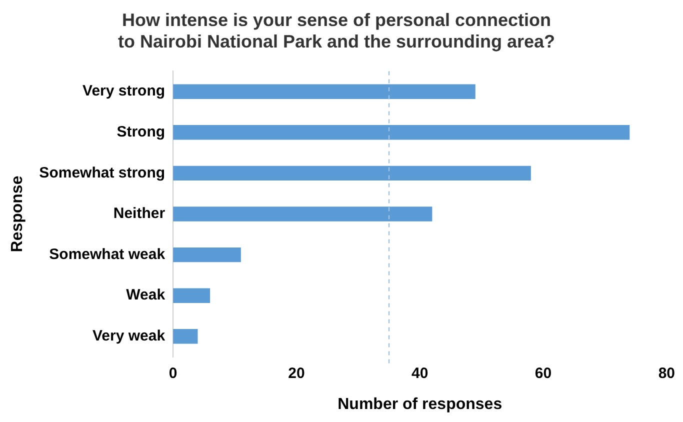  What do you see at coordinates (102, 173) in the screenshot?
I see `y-tick-label: Somewhat strong` at bounding box center [102, 173].